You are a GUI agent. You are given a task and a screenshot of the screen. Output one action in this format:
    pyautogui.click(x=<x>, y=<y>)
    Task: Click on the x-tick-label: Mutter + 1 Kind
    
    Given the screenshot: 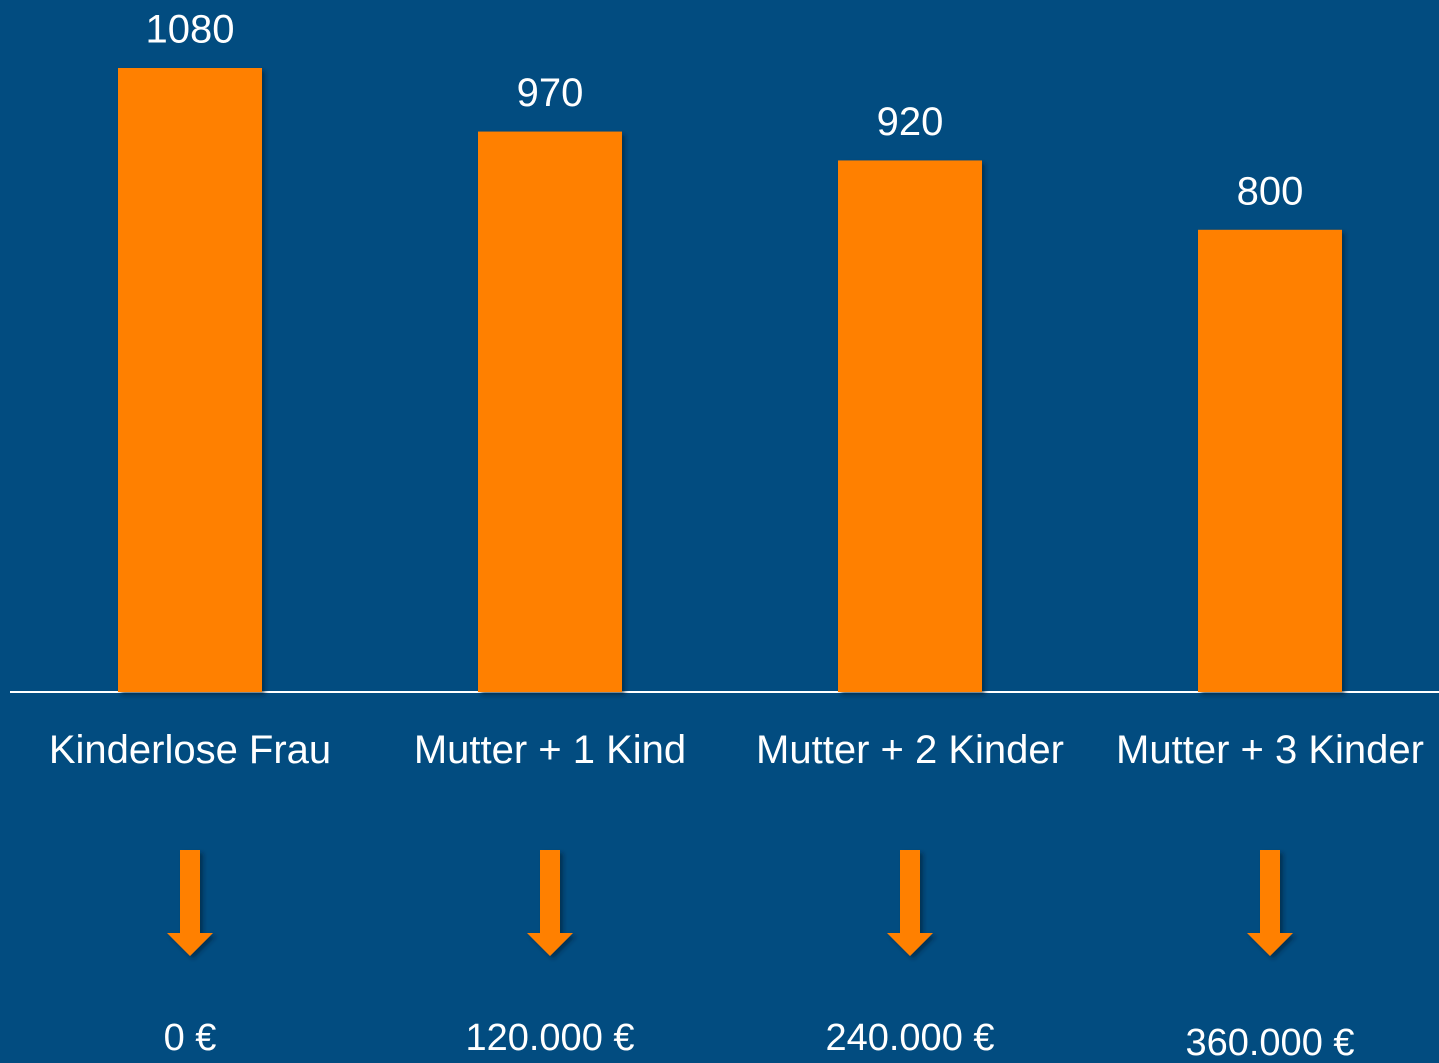 What is the action you would take?
    pyautogui.click(x=550, y=750)
    